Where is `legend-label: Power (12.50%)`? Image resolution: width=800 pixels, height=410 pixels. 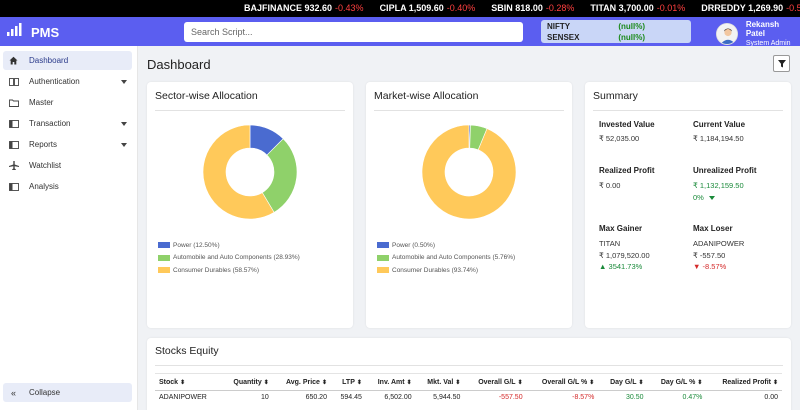
legend-label: Power (12.50%) is located at coordinates (196, 245).